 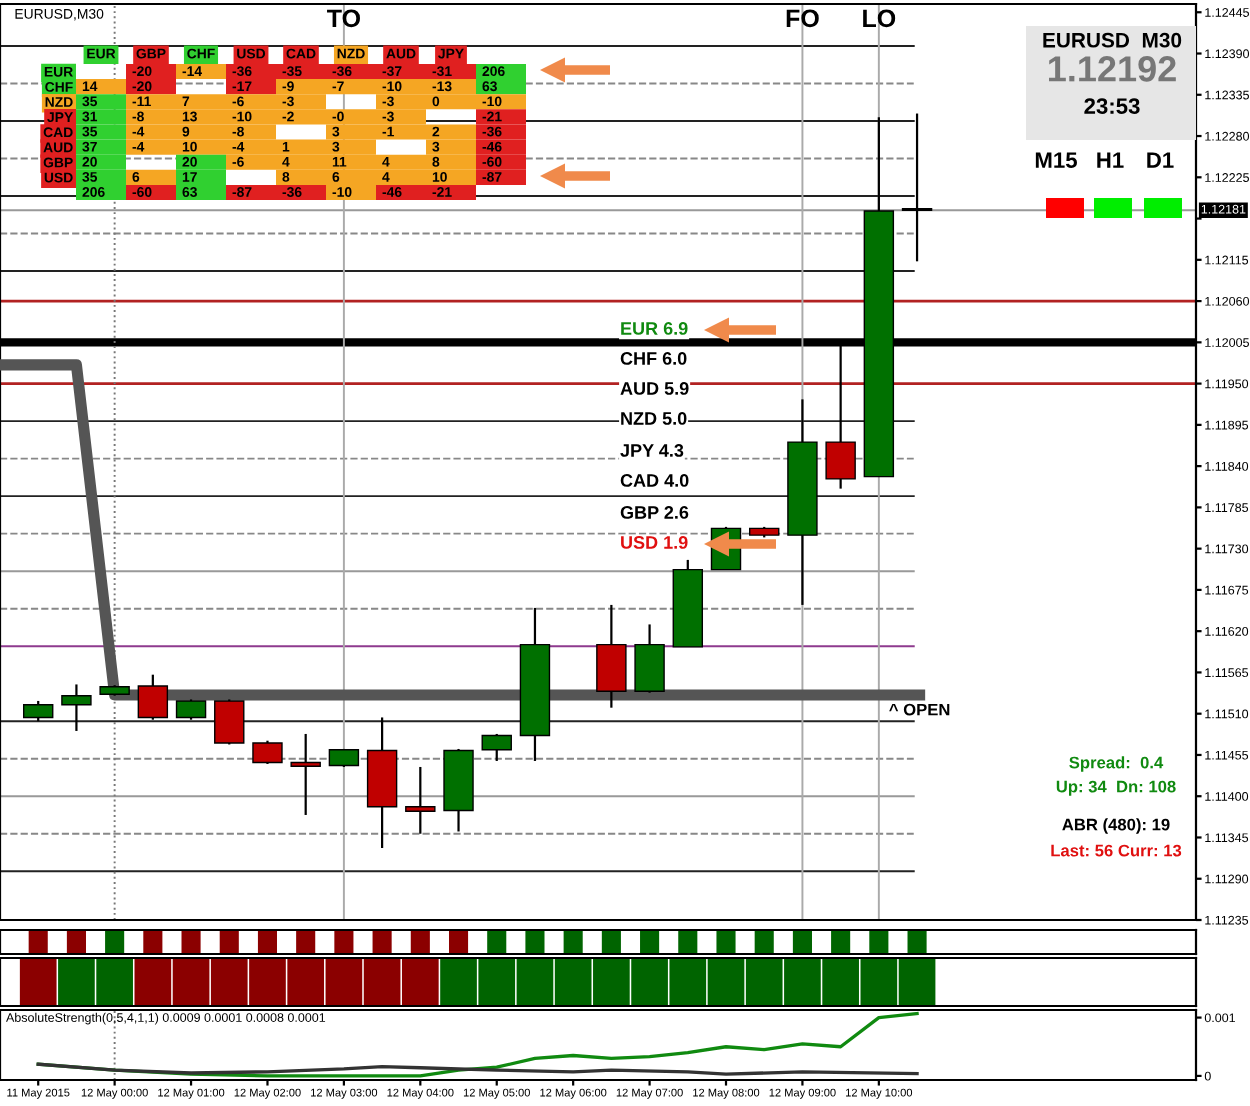 I want to click on annotation: Spread: 0.4, so click(x=1116, y=764).